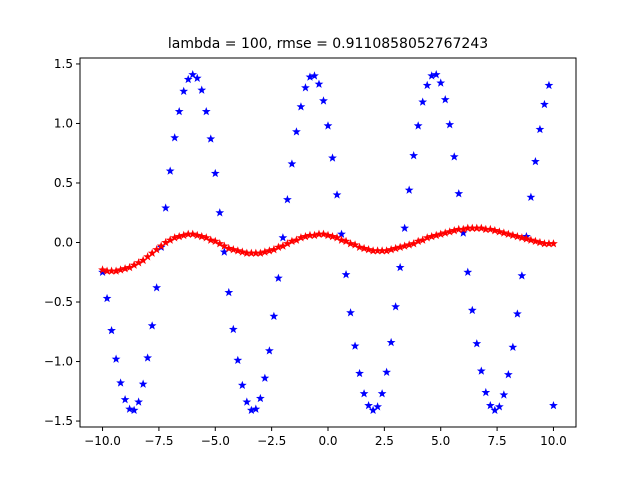  What do you see at coordinates (328, 44) in the screenshot?
I see `chart-title: lambda = 100, rmse = 0.9110858052767243` at bounding box center [328, 44].